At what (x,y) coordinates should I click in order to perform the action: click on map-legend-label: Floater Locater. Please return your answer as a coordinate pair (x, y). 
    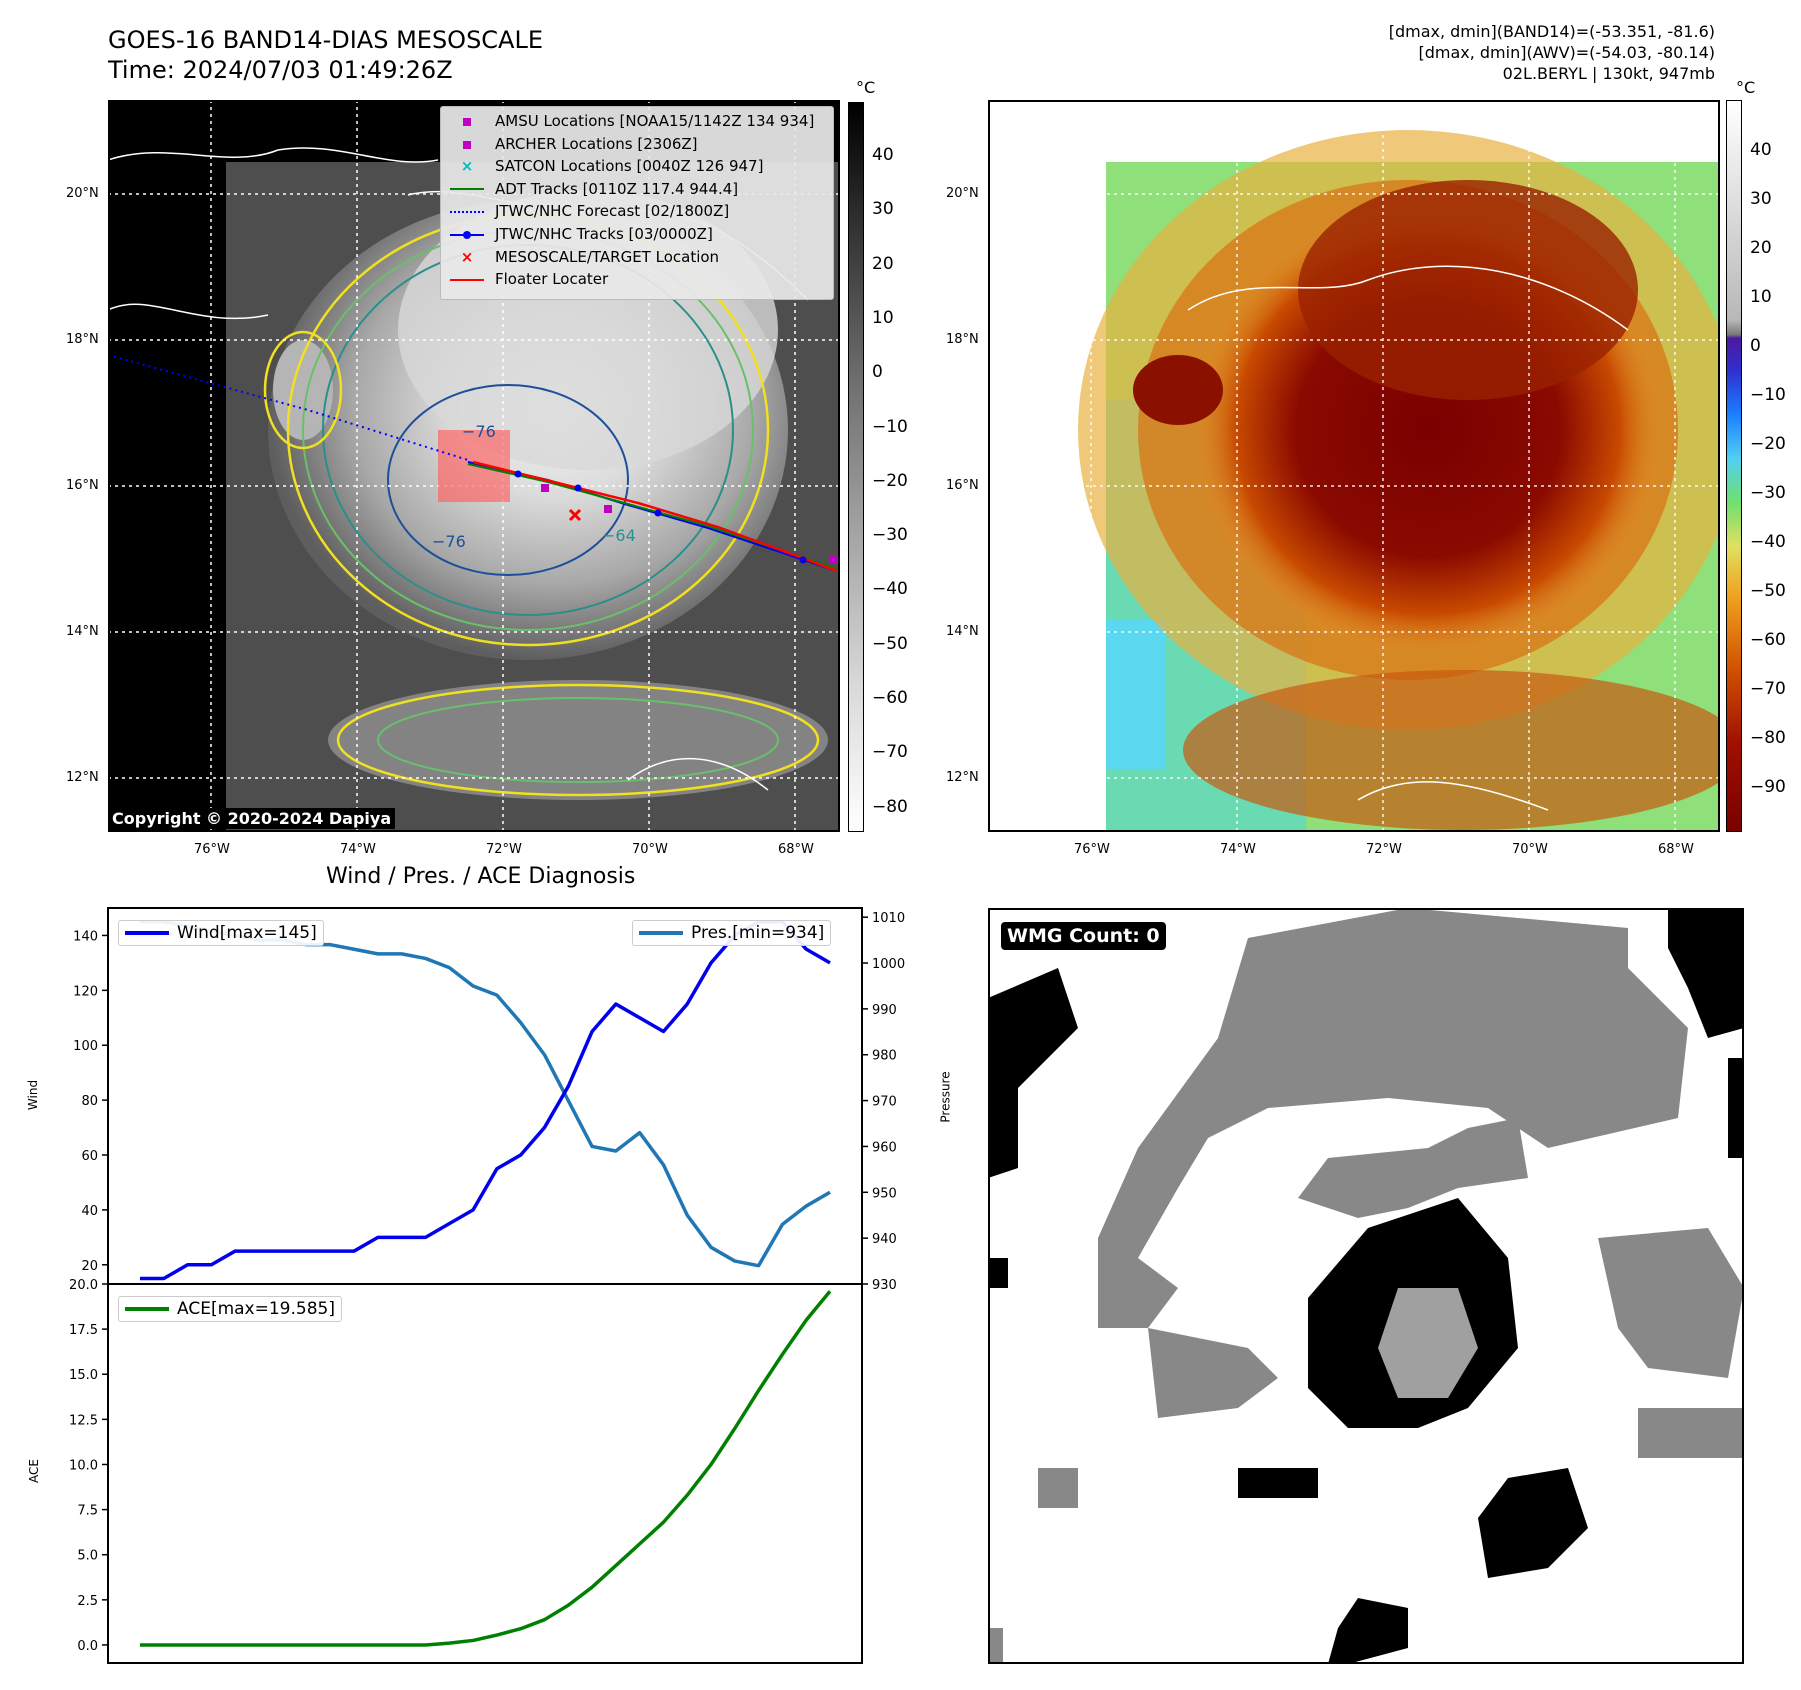
    Looking at the image, I should click on (552, 279).